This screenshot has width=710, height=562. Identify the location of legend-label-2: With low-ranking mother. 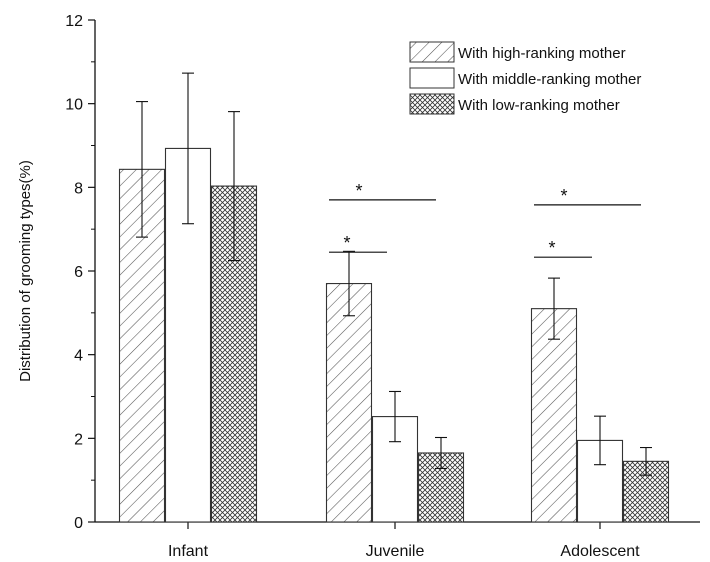
(539, 105).